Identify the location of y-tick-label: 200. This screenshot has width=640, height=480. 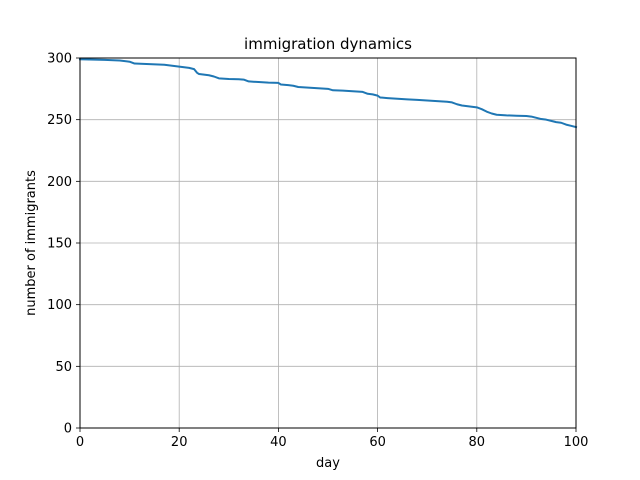
(59, 182).